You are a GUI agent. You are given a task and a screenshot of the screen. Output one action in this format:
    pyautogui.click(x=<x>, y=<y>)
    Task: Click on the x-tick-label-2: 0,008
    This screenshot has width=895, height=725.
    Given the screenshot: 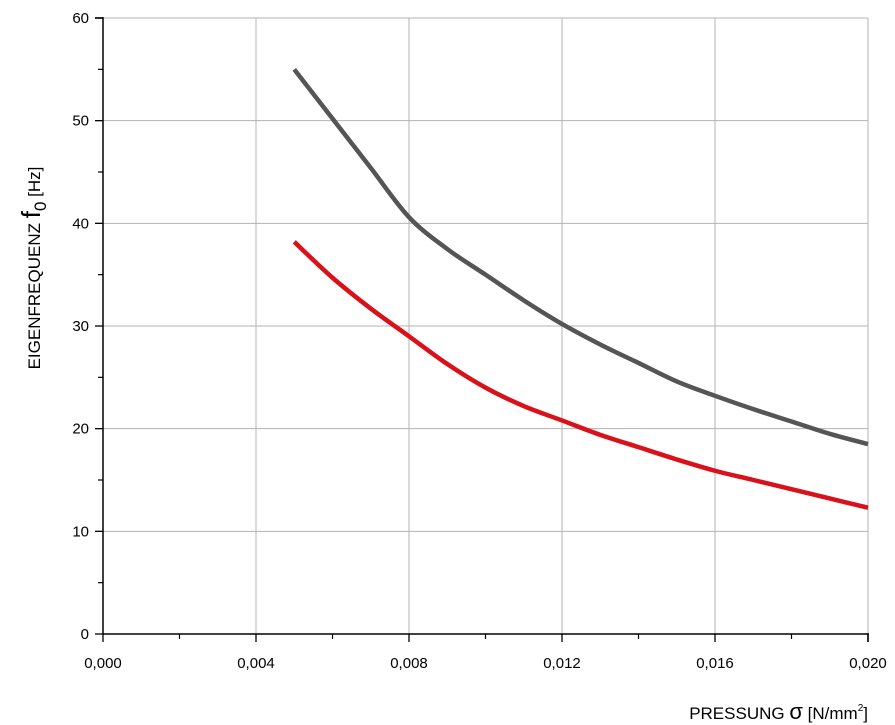 What is the action you would take?
    pyautogui.click(x=409, y=663)
    